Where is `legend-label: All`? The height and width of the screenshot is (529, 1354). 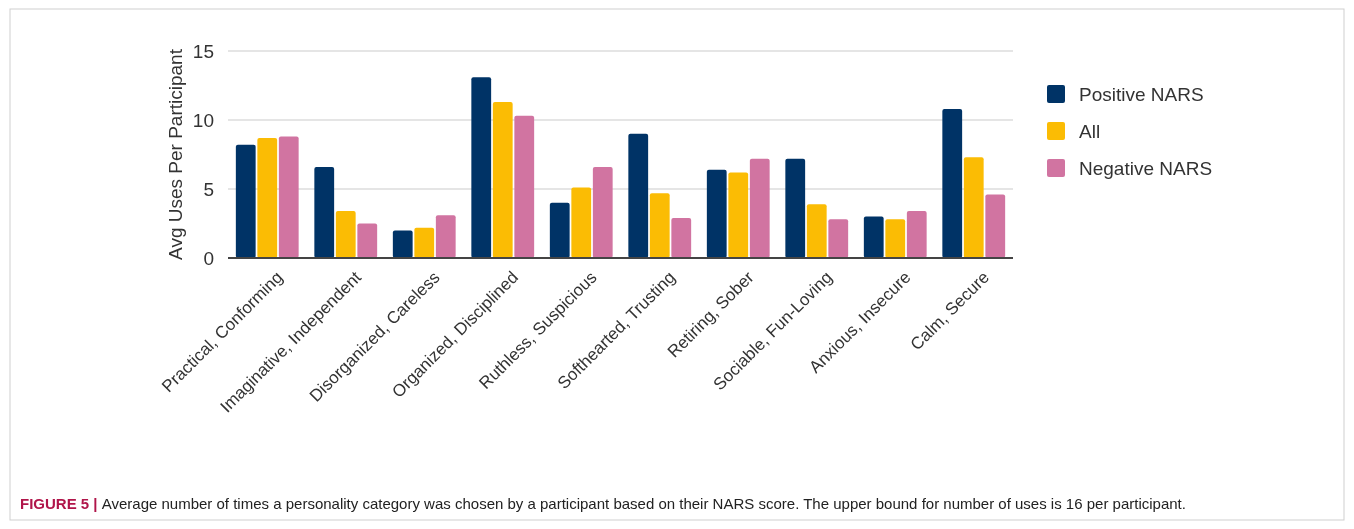 legend-label: All is located at coordinates (1090, 131).